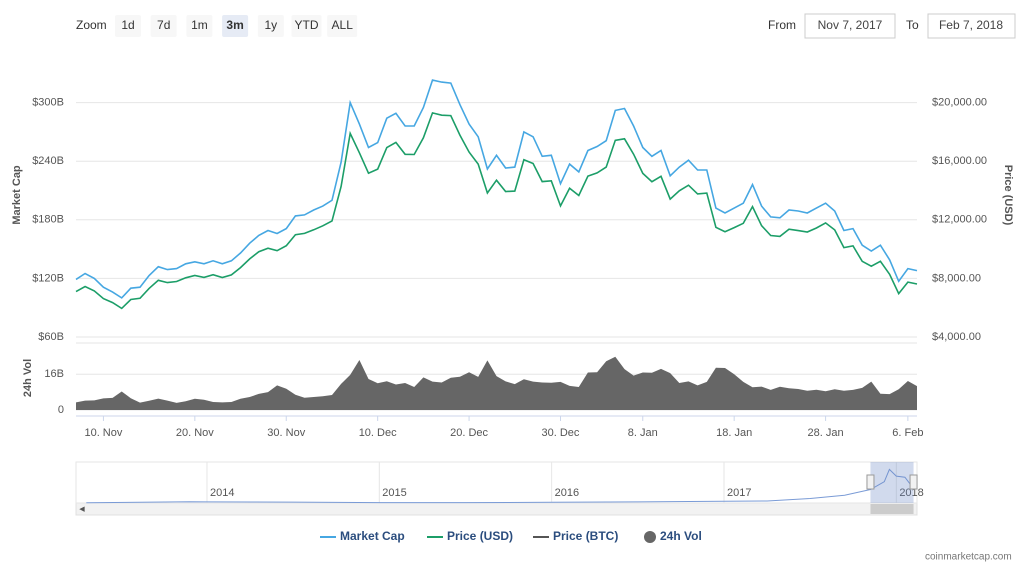 The image size is (1024, 564). I want to click on zoom-button: YTD, so click(306, 26).